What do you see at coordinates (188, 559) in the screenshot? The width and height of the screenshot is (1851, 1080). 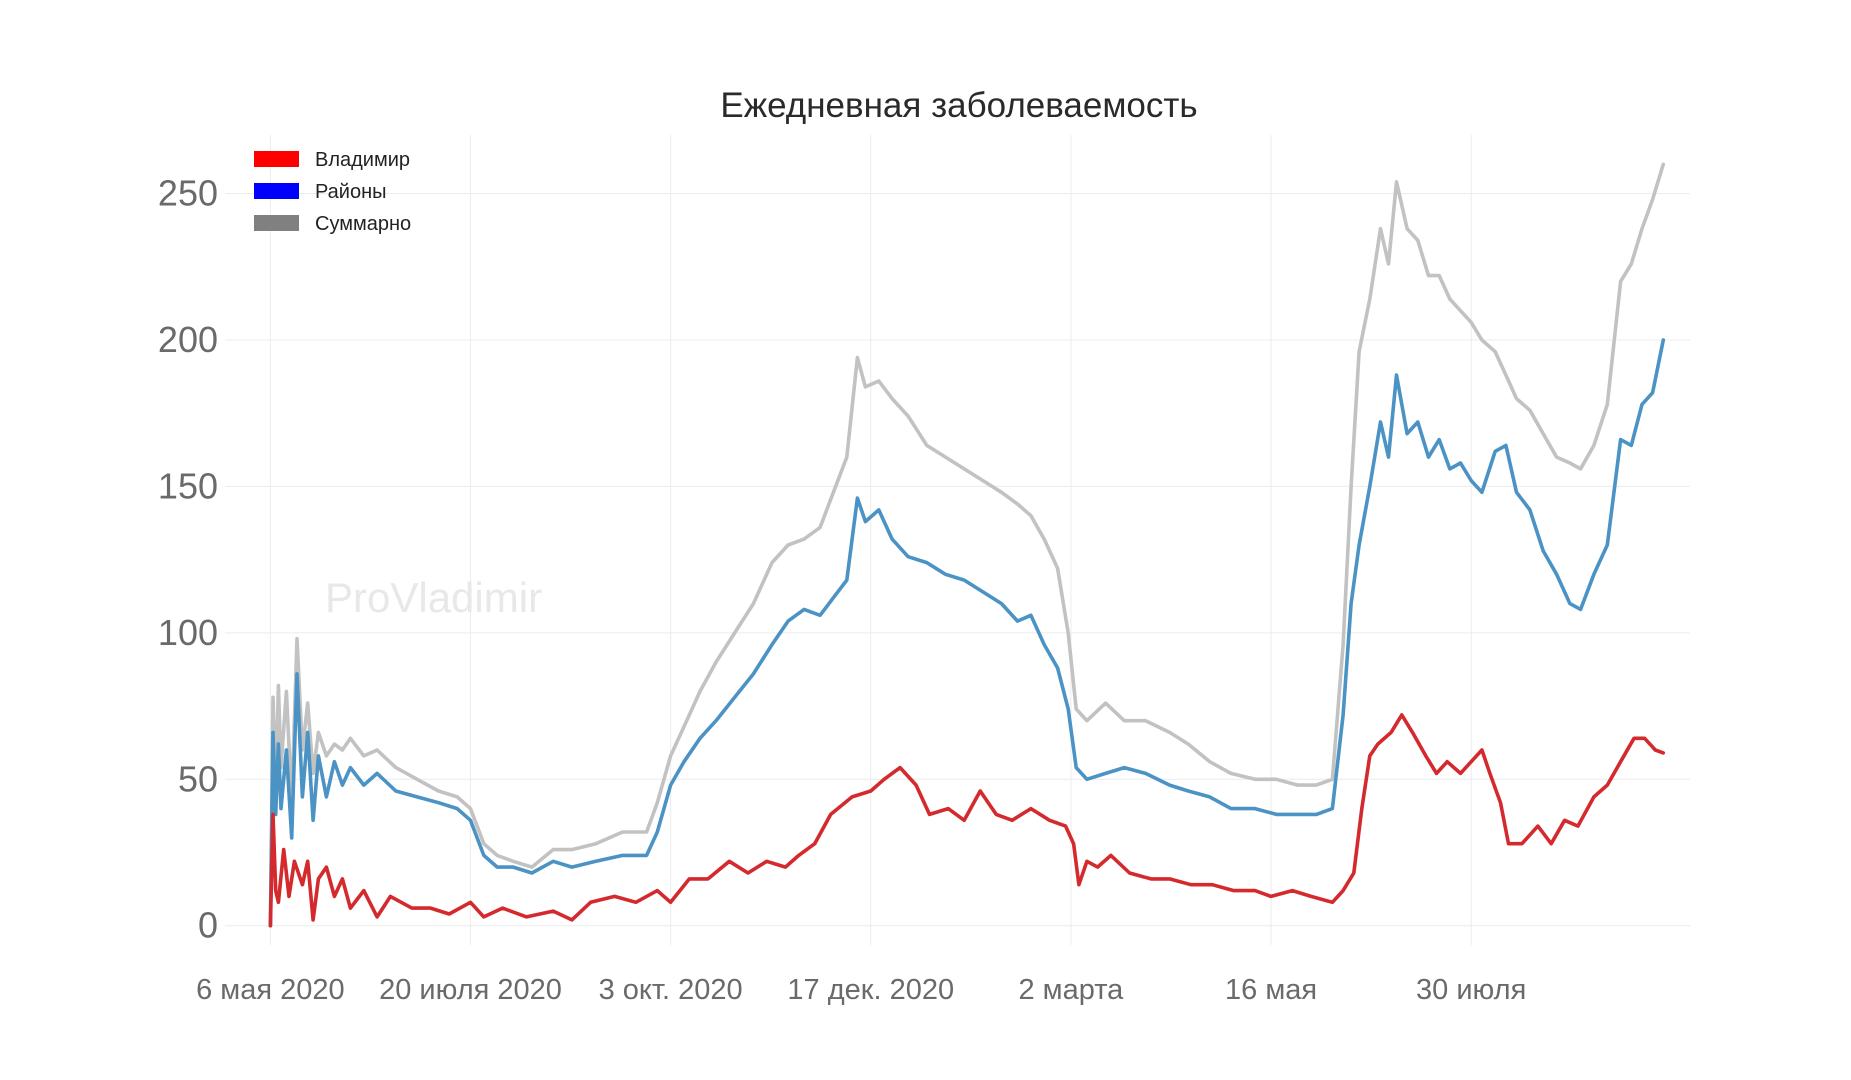 I see `y-axis-ticks: 0 50 100 150 200 250` at bounding box center [188, 559].